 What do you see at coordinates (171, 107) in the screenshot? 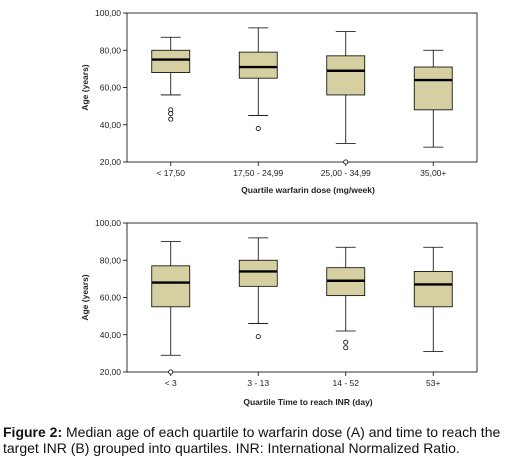
I see `box-group: < 17,50` at bounding box center [171, 107].